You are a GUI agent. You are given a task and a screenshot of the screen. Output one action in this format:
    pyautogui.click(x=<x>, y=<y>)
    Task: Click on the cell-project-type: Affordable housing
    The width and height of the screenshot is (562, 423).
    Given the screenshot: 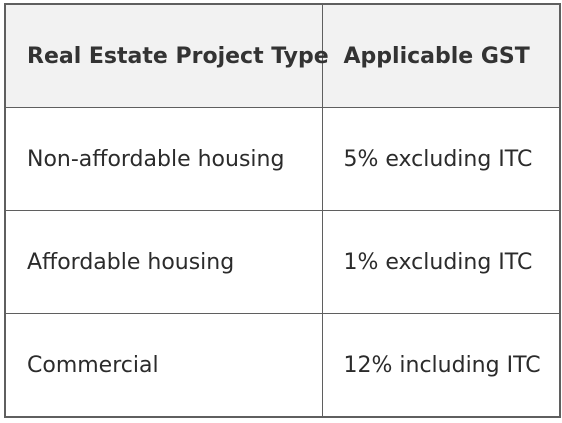 What is the action you would take?
    pyautogui.click(x=163, y=262)
    